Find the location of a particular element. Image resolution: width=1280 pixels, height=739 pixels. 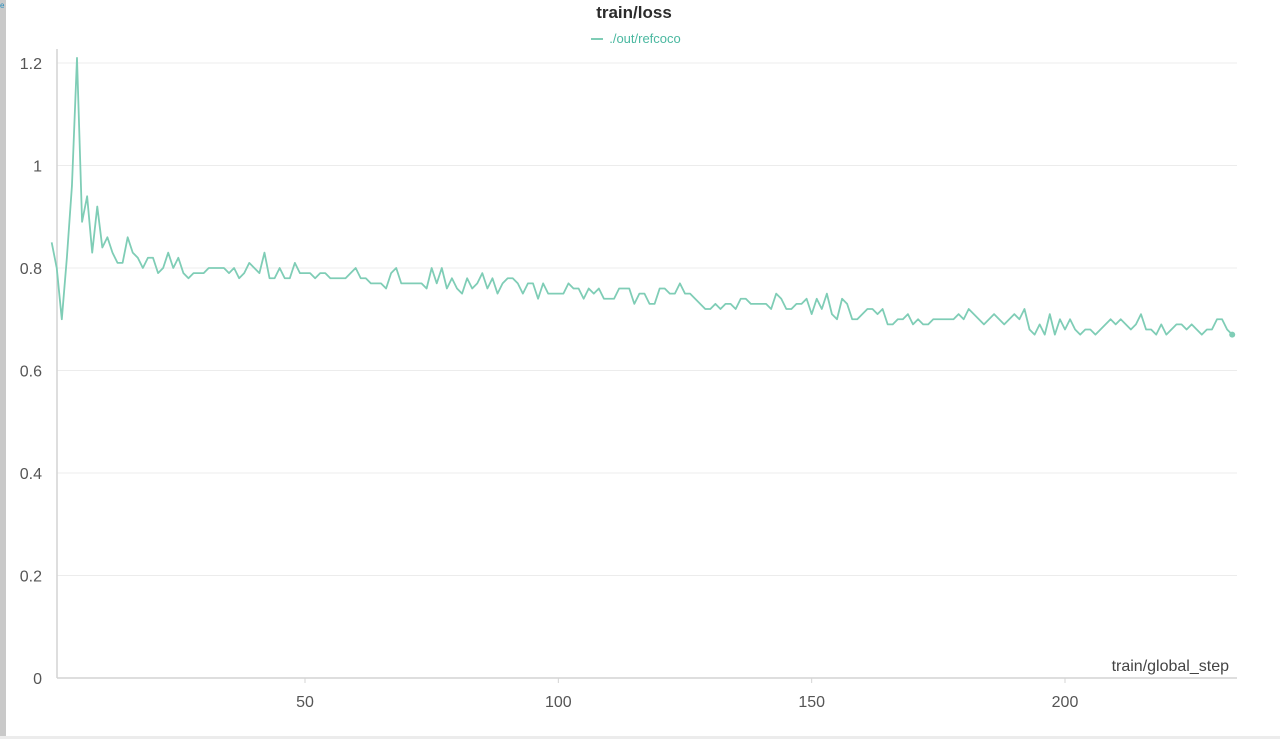

y-tick-label: 0.4 is located at coordinates (31, 474).